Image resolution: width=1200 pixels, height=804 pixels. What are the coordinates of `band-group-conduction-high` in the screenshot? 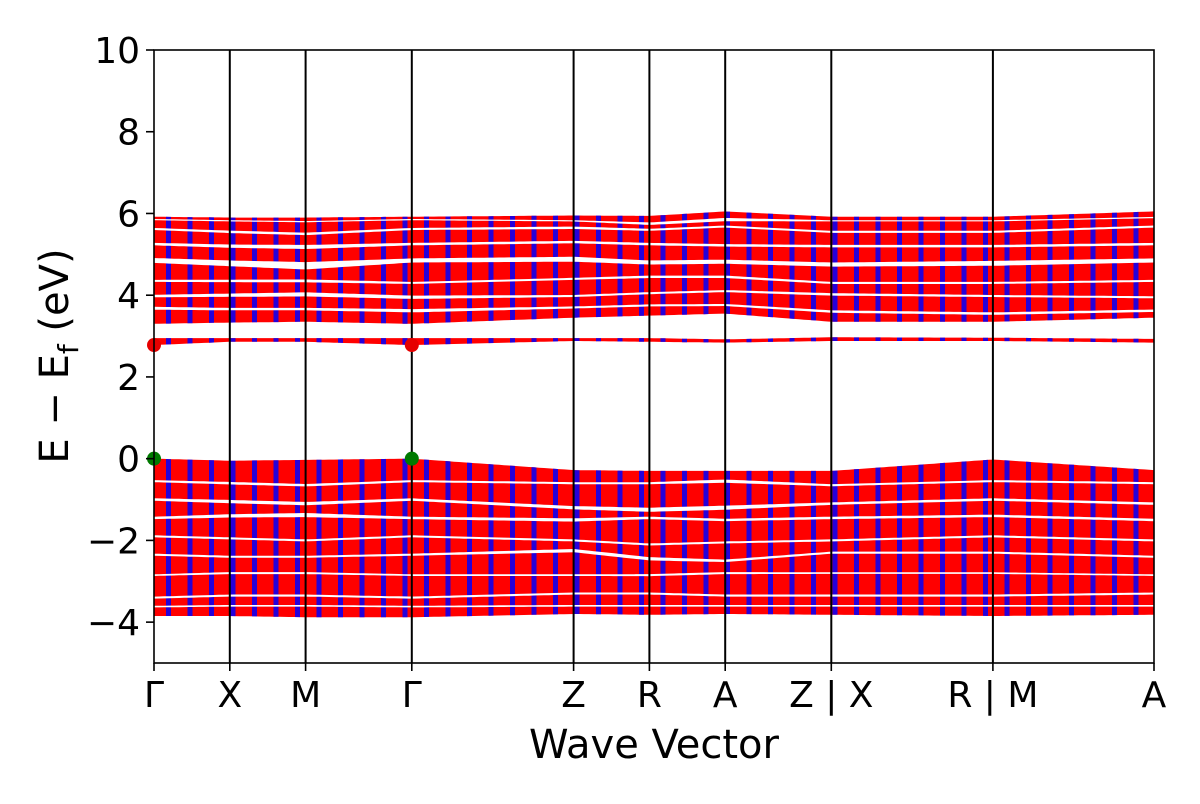 It's located at (654, 267).